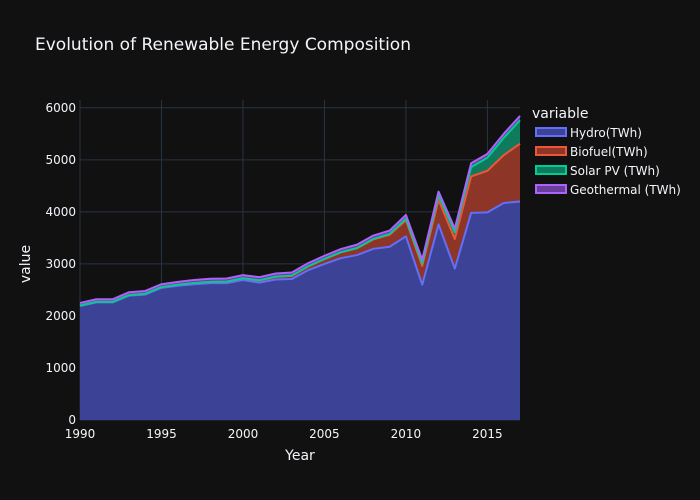 This screenshot has width=700, height=500. Describe the element at coordinates (60, 368) in the screenshot. I see `y-tick-label: 1000` at that location.